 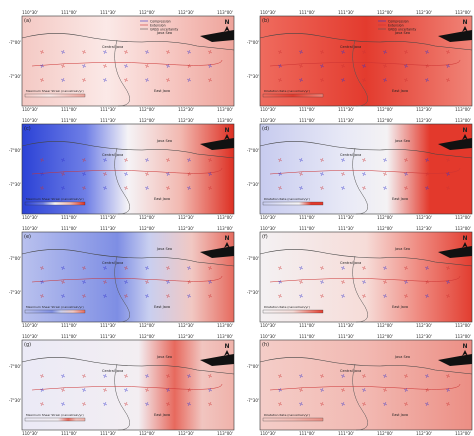 What do you see at coordinates (287, 199) in the screenshot?
I see `colorbar-title: Dilatation Rate (nanostrain/yr)` at bounding box center [287, 199].